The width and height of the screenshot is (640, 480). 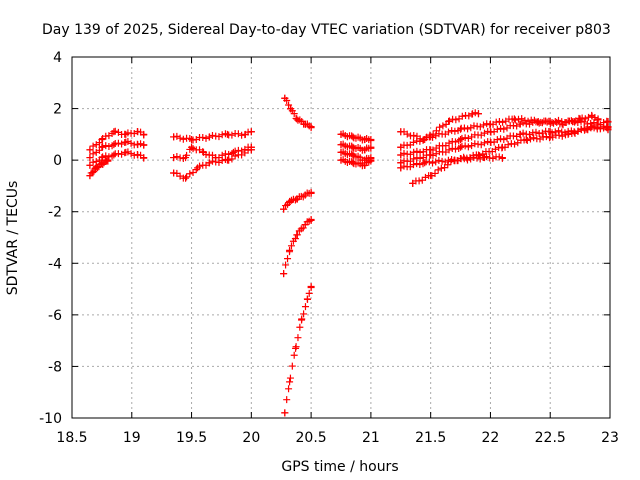 What do you see at coordinates (371, 438) in the screenshot?
I see `x-tick-label: 21` at bounding box center [371, 438].